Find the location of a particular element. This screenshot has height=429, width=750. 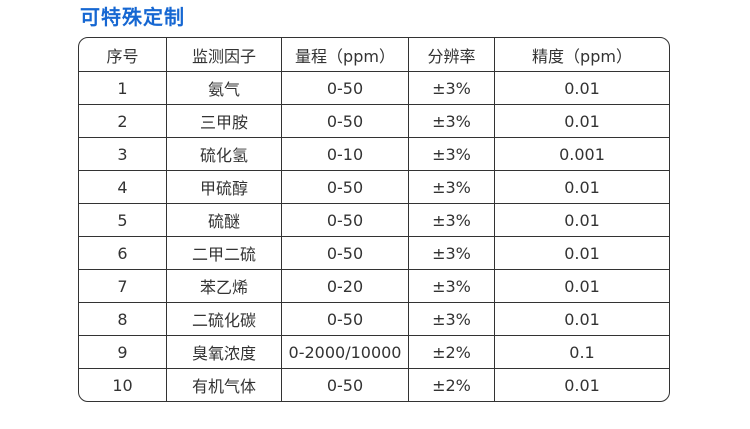

table-row: 4 甲硫醇 0-50 ±3% 0.01 is located at coordinates (374, 187).